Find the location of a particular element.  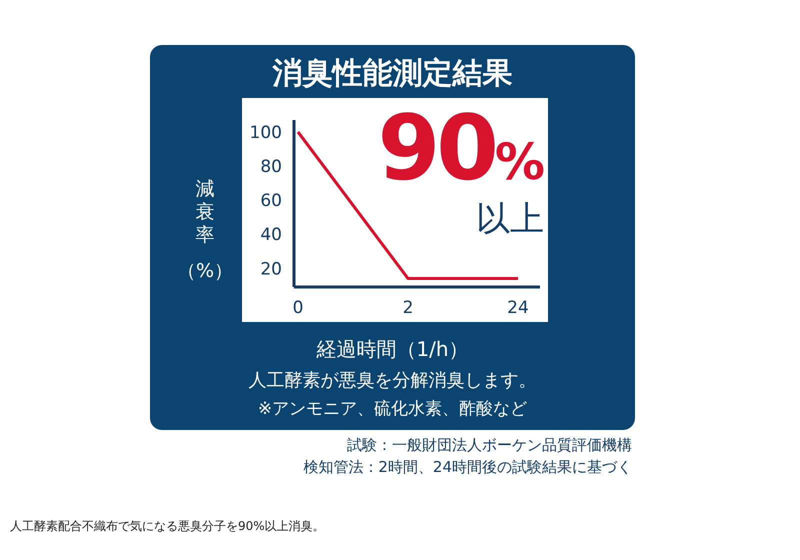

text: 人工酵素が悪臭を分解消臭します。 is located at coordinates (393, 381).